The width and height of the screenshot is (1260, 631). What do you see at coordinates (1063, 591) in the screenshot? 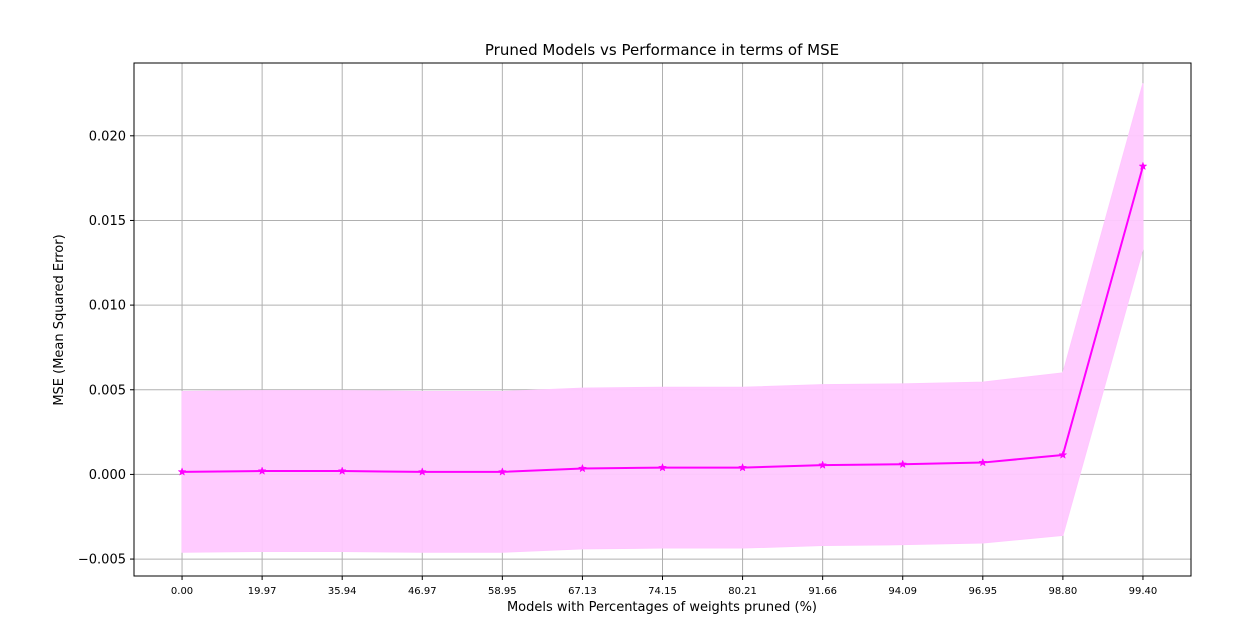
I see `x-tick-label: 98.80` at bounding box center [1063, 591].